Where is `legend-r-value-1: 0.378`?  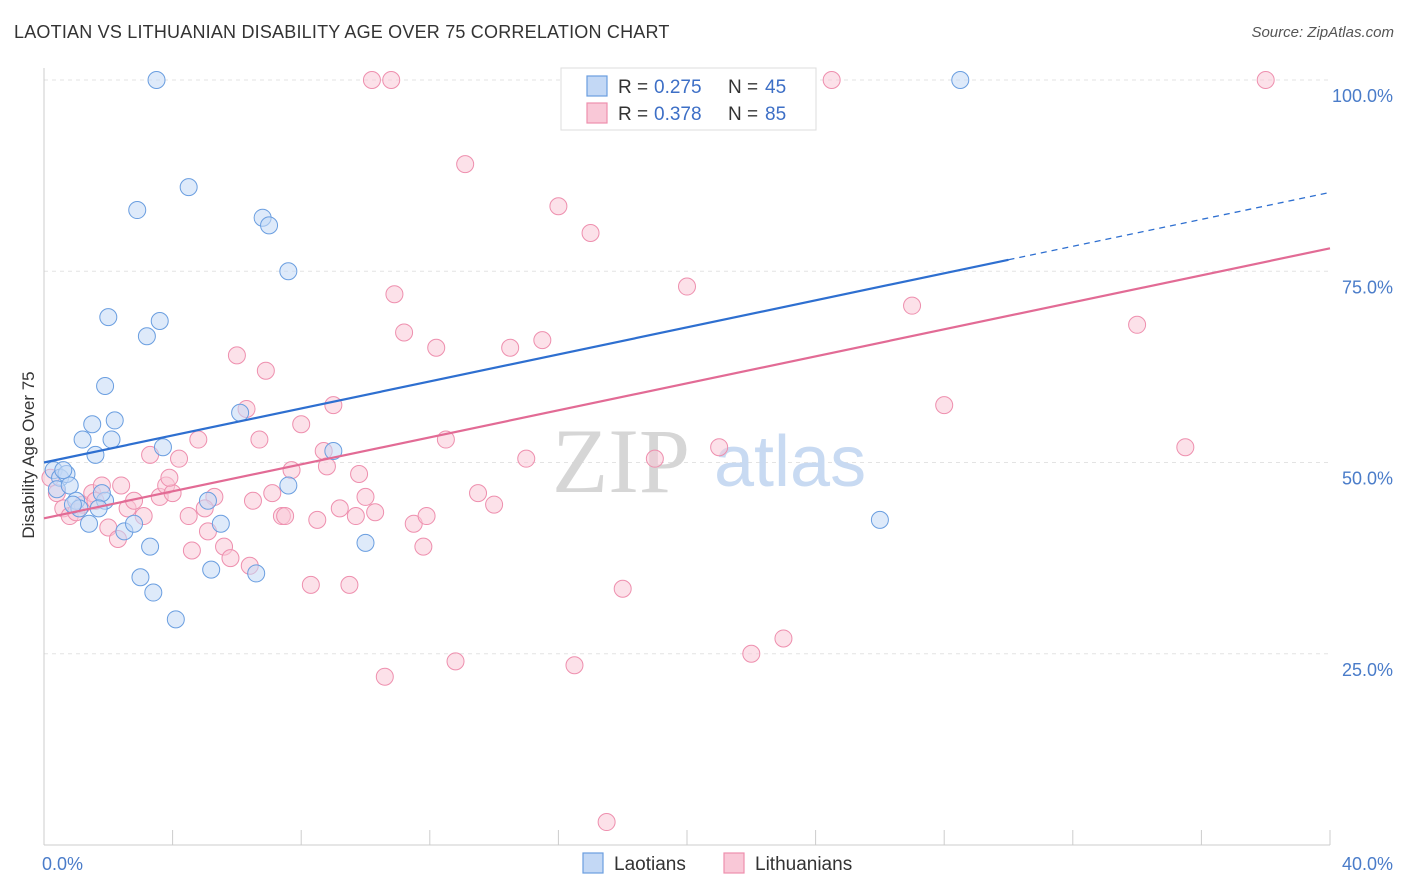
legend-r-value-1: 0.378 is located at coordinates (678, 114).